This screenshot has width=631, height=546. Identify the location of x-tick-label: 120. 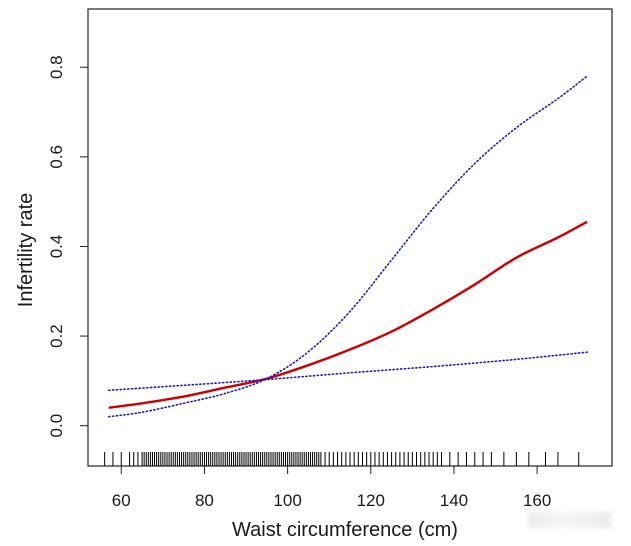
(371, 500).